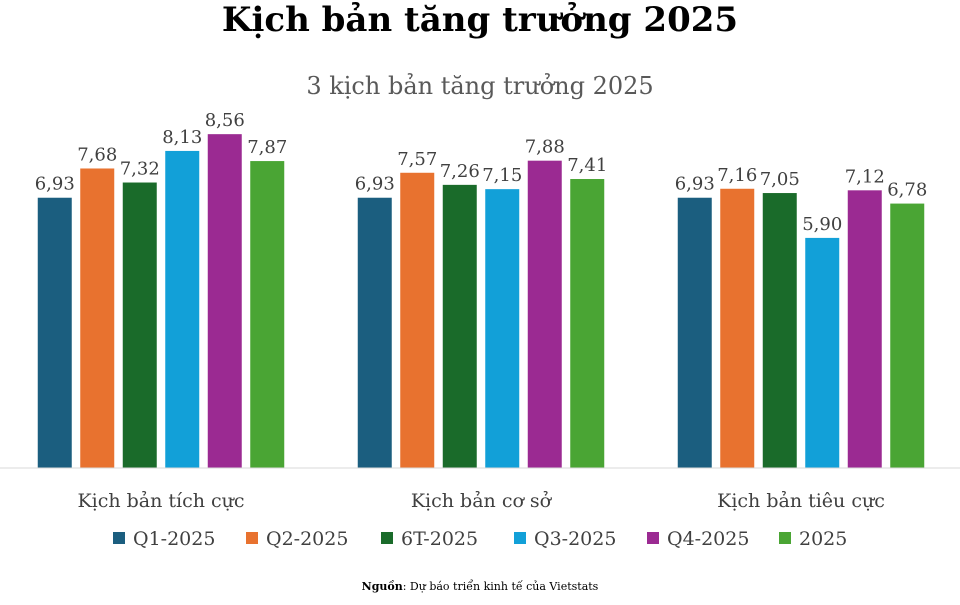  Describe the element at coordinates (225, 120) in the screenshot. I see `data-label: 8,56` at that location.